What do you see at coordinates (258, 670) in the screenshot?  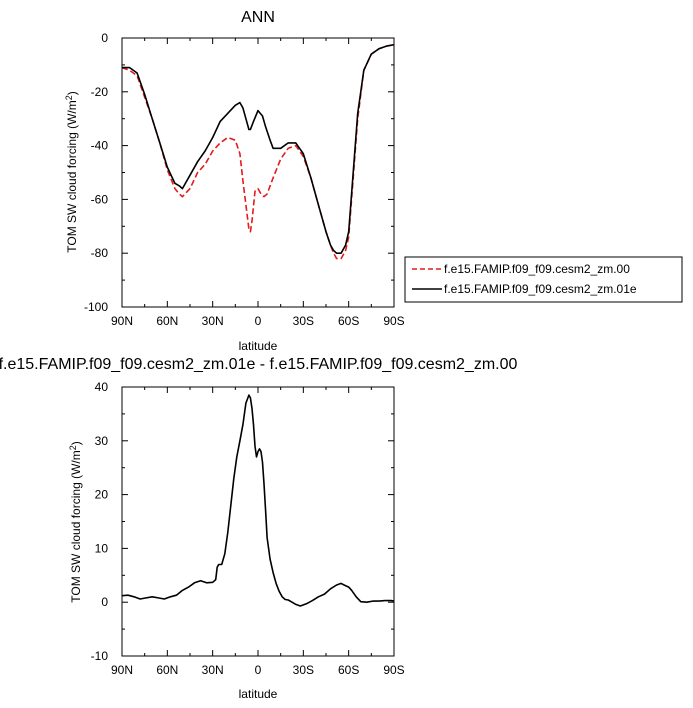 I see `bottom-x-tick-label: 0` at bounding box center [258, 670].